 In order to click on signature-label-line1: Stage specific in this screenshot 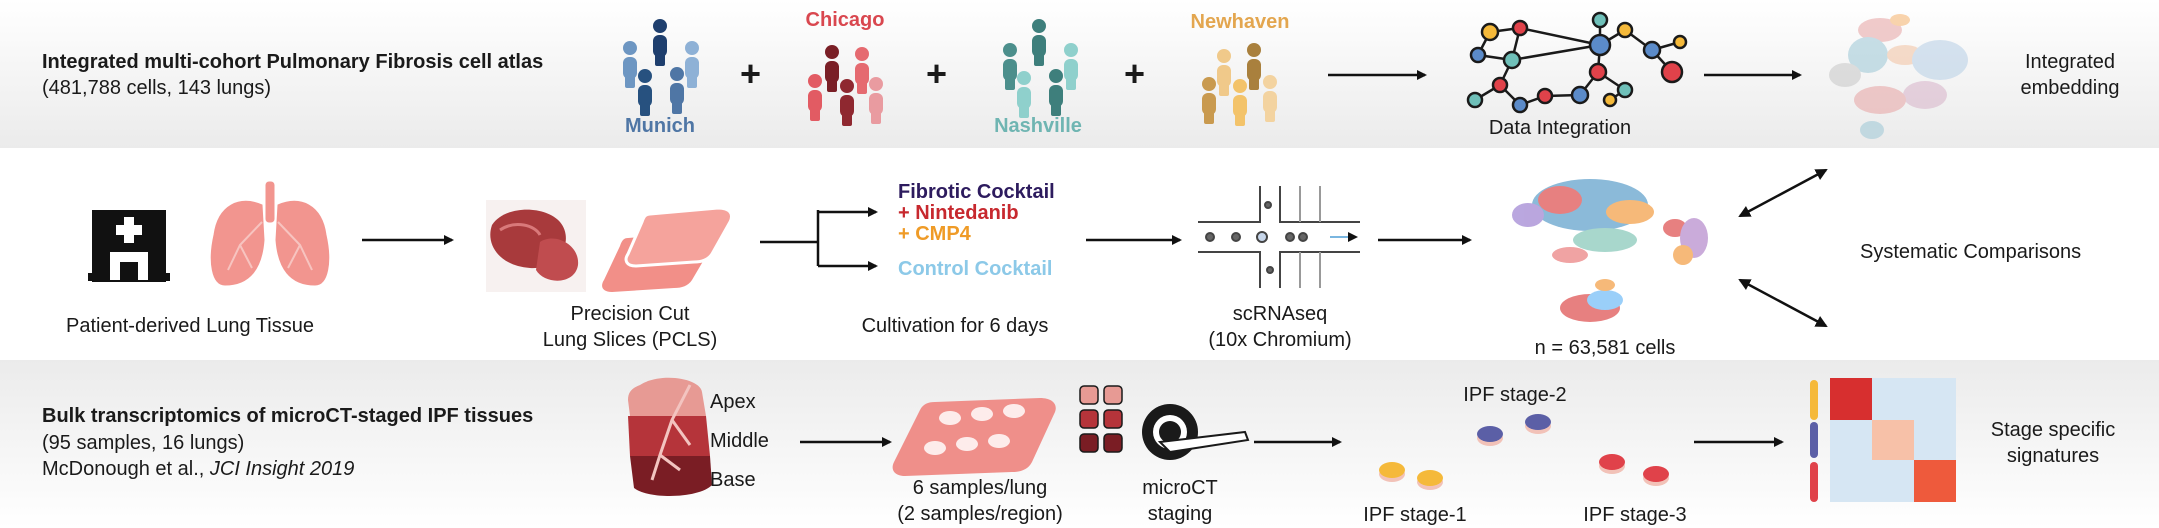, I will do `click(2053, 430)`.